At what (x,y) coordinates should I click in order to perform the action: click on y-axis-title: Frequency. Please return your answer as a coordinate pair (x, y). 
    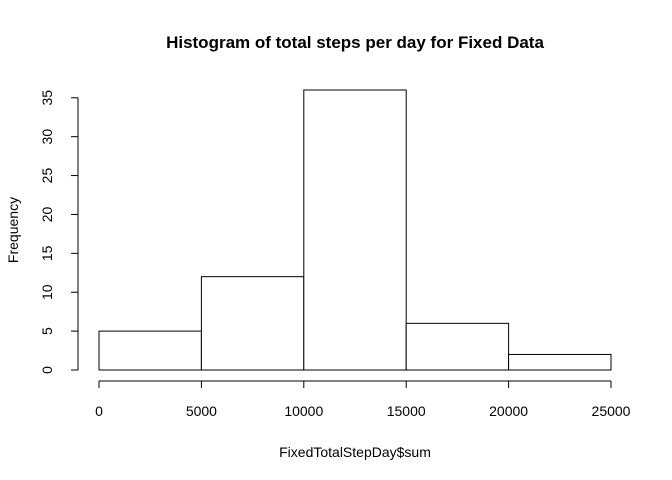
    Looking at the image, I should click on (13, 230).